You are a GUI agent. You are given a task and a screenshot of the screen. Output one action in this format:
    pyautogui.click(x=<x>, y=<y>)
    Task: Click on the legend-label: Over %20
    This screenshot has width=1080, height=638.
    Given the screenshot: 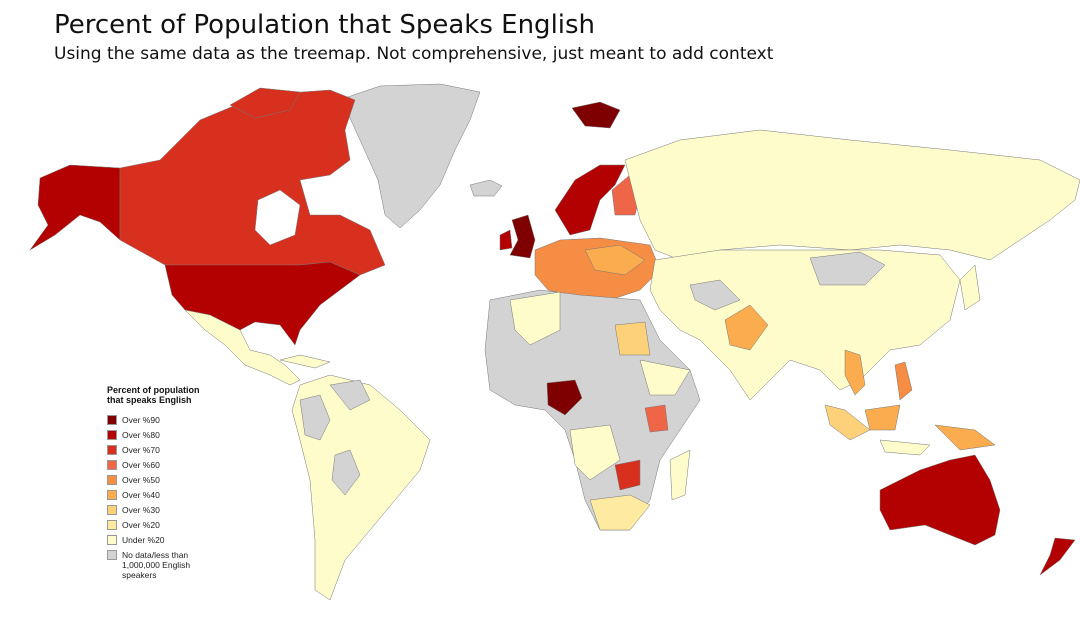 What is the action you would take?
    pyautogui.click(x=141, y=525)
    